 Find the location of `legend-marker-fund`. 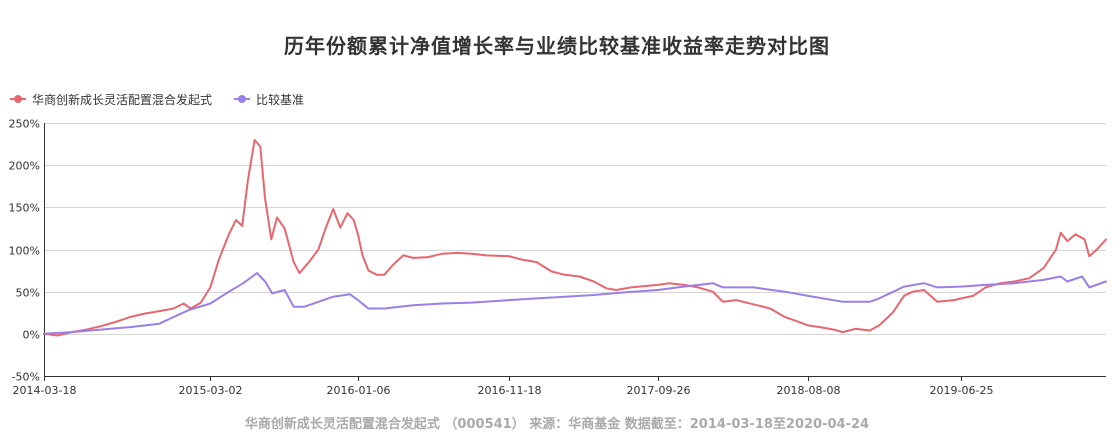

legend-marker-fund is located at coordinates (18, 99).